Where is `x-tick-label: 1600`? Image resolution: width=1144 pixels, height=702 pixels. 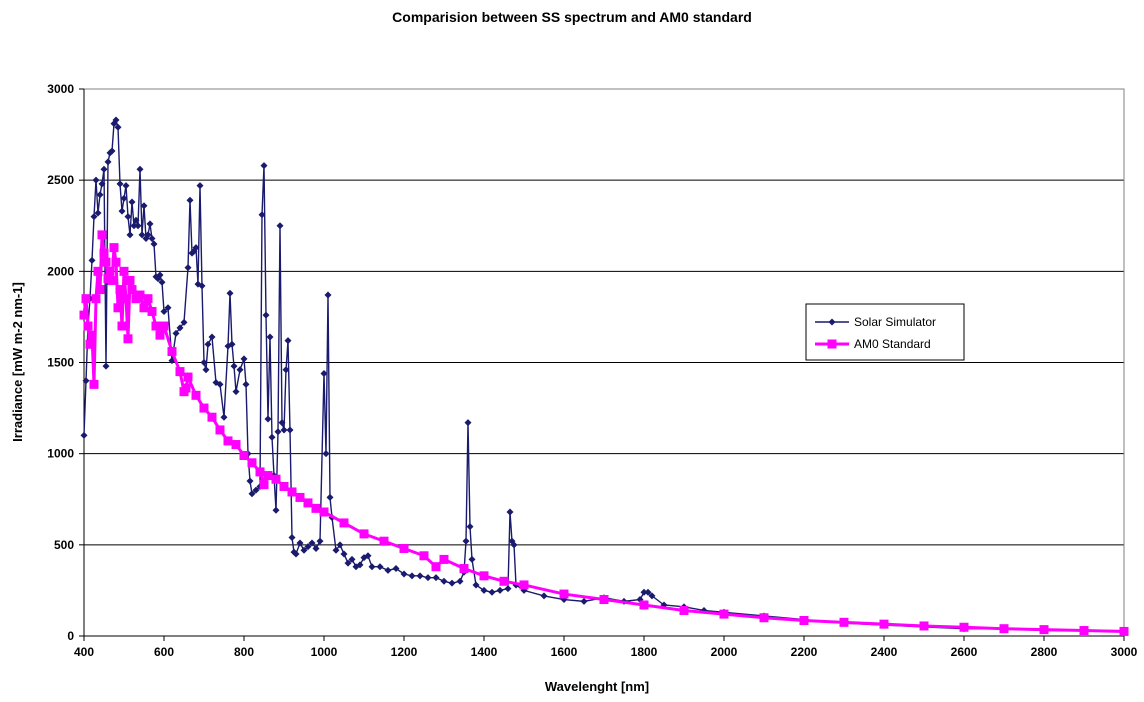 x-tick-label: 1600 is located at coordinates (564, 652).